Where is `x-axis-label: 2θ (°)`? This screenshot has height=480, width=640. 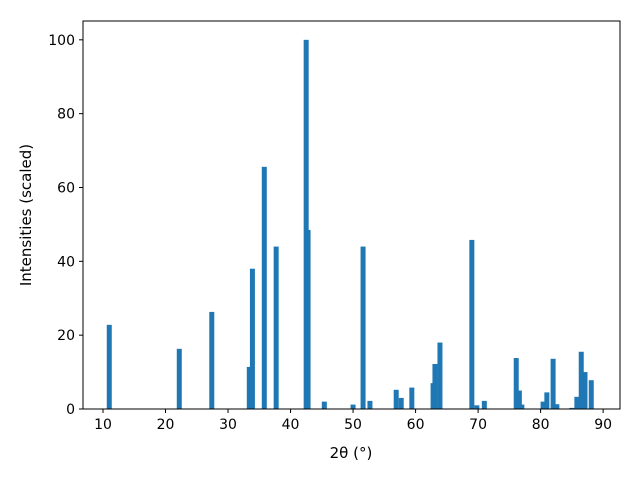 x-axis-label: 2θ (°) is located at coordinates (351, 453).